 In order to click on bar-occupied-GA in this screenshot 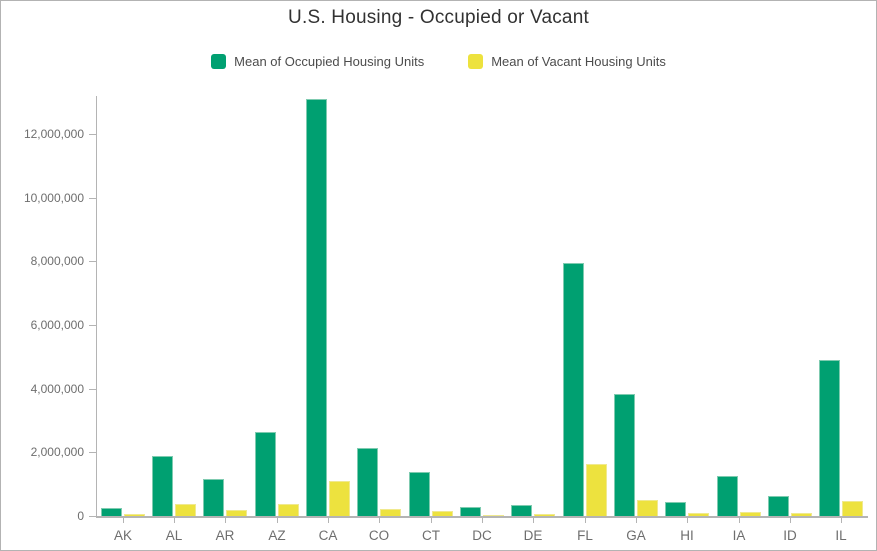, I will do `click(624, 455)`.